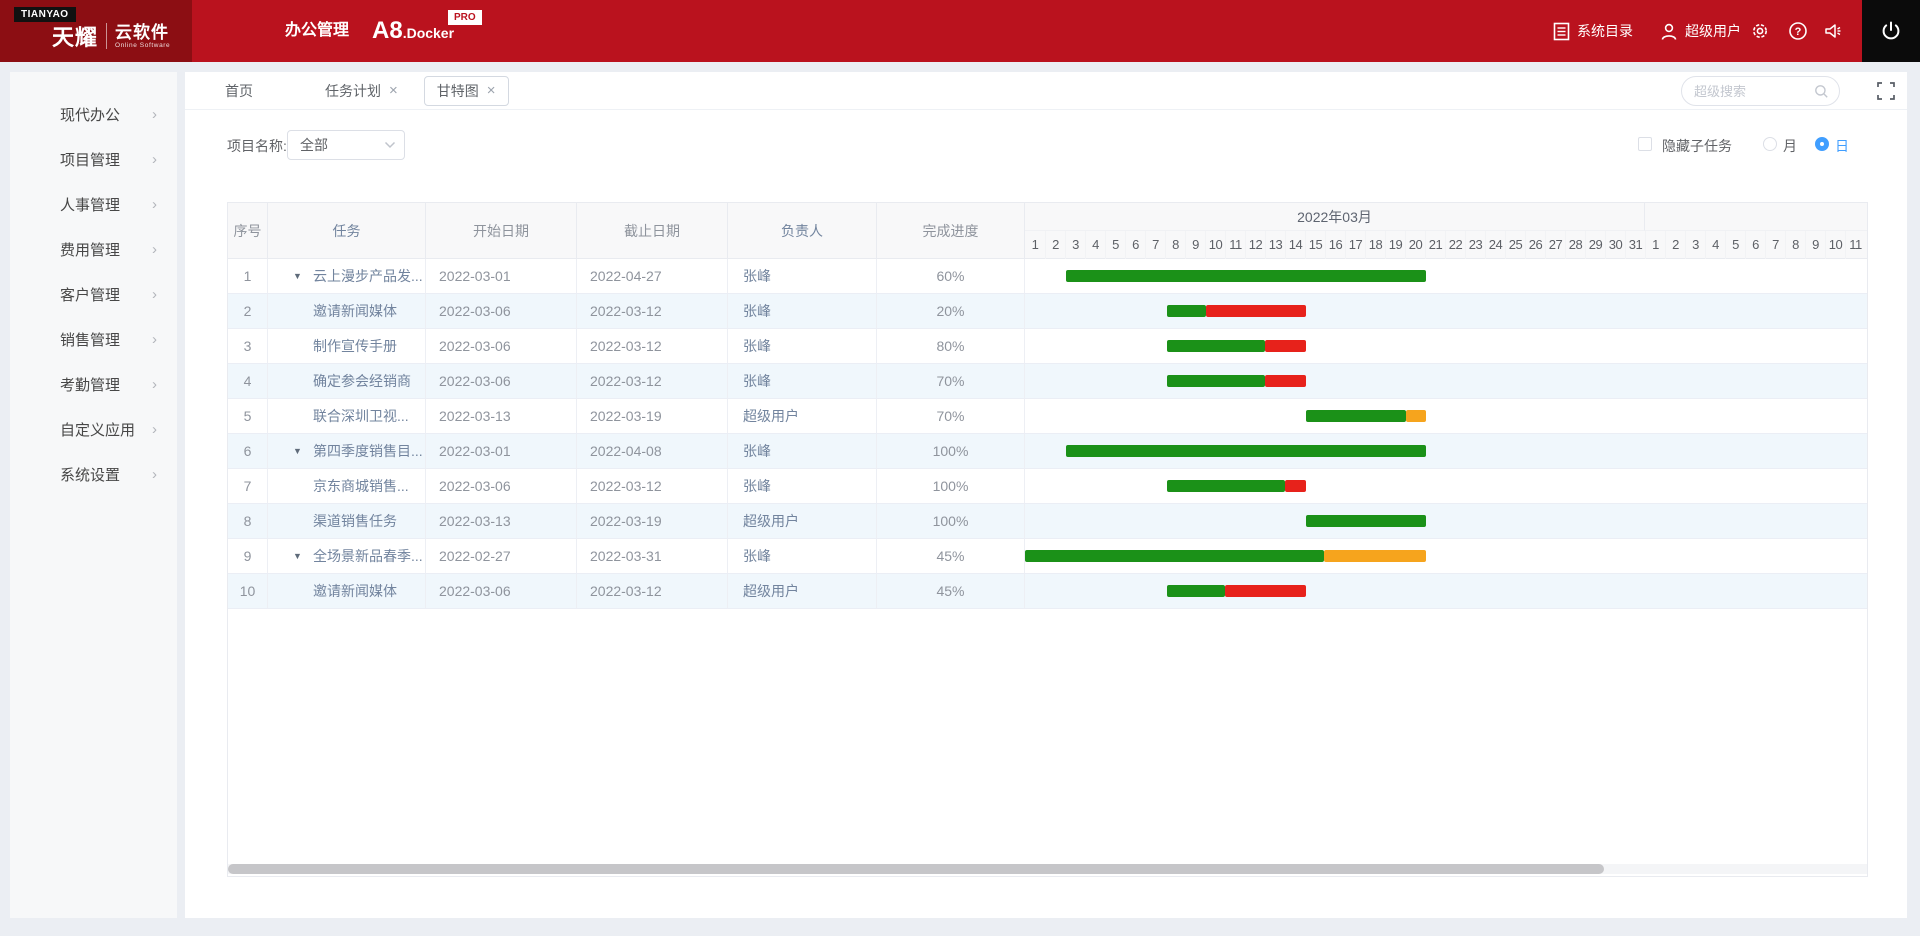 The width and height of the screenshot is (1920, 936). I want to click on cell-progress: 70%, so click(951, 381).